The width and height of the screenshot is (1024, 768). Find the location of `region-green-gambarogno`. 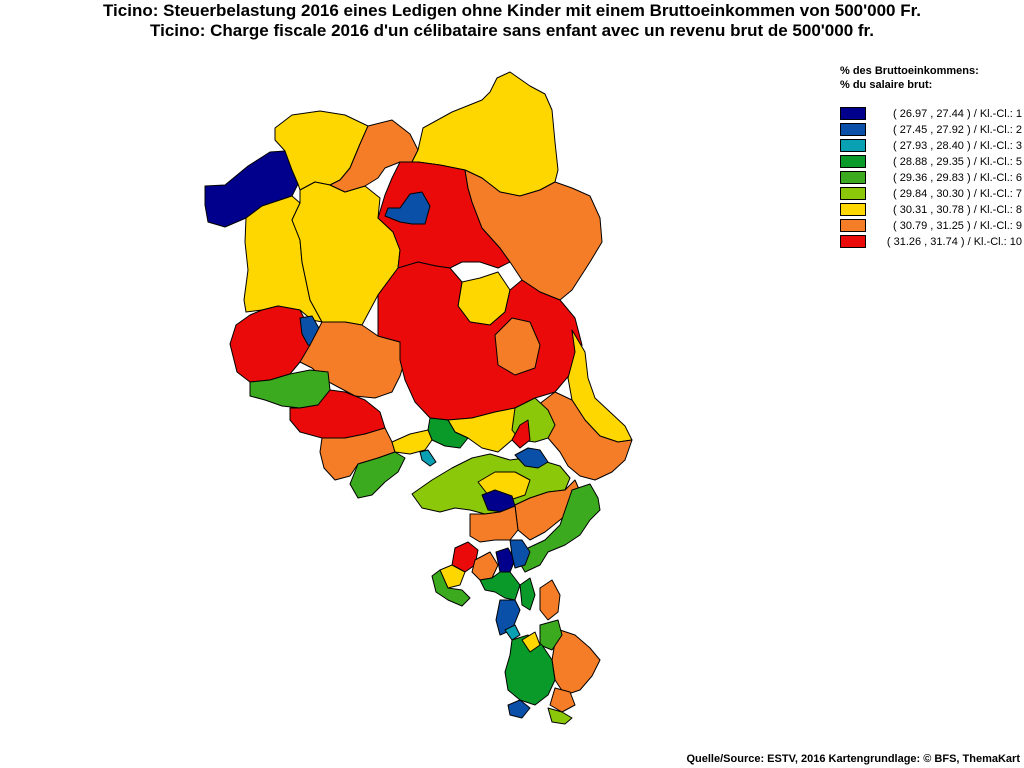

region-green-gambarogno is located at coordinates (377, 475).